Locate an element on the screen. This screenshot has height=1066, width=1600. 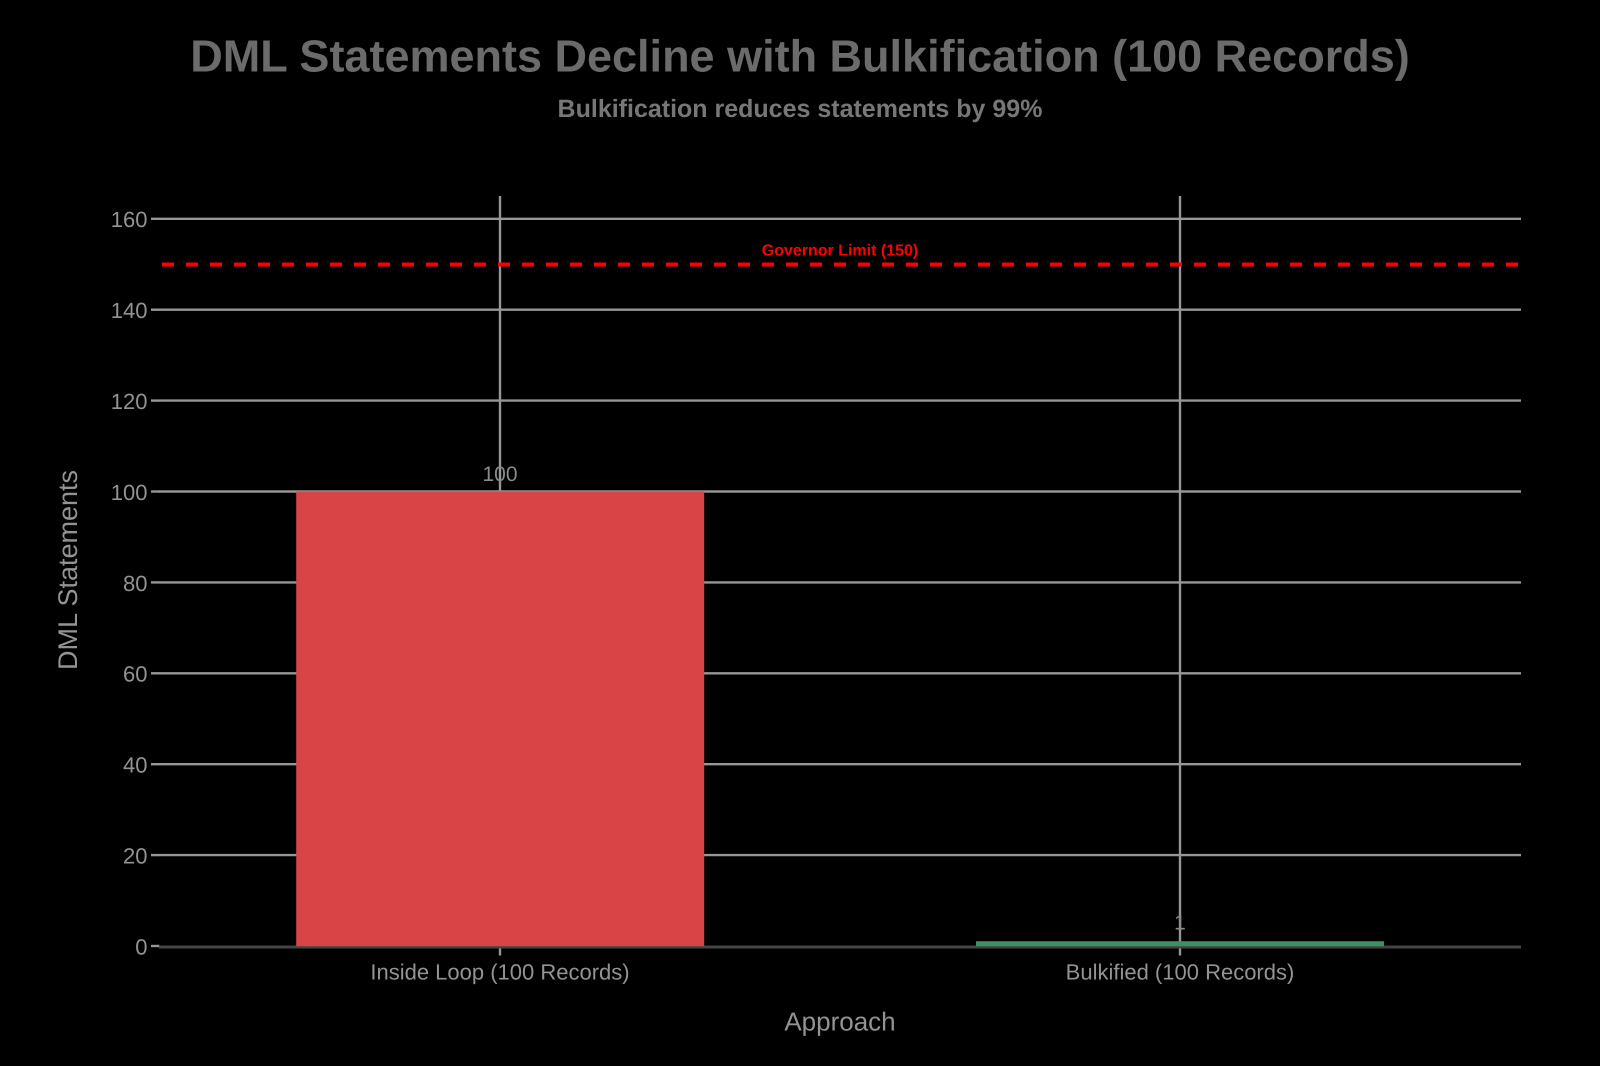
svg-text: 40 is located at coordinates (135, 765).